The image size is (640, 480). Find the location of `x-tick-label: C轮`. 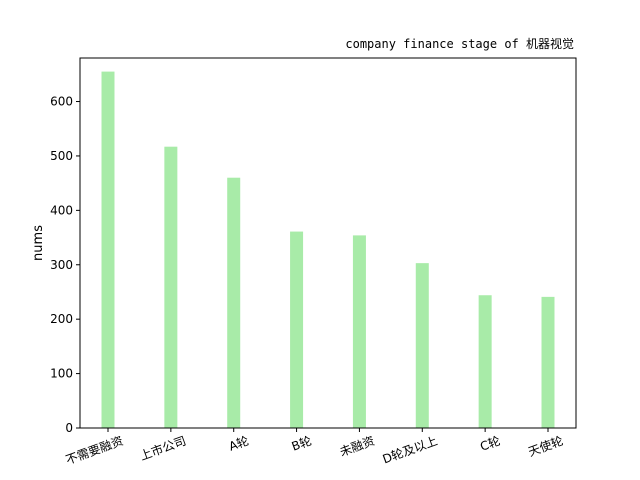

x-tick-label: C轮 is located at coordinates (490, 444).